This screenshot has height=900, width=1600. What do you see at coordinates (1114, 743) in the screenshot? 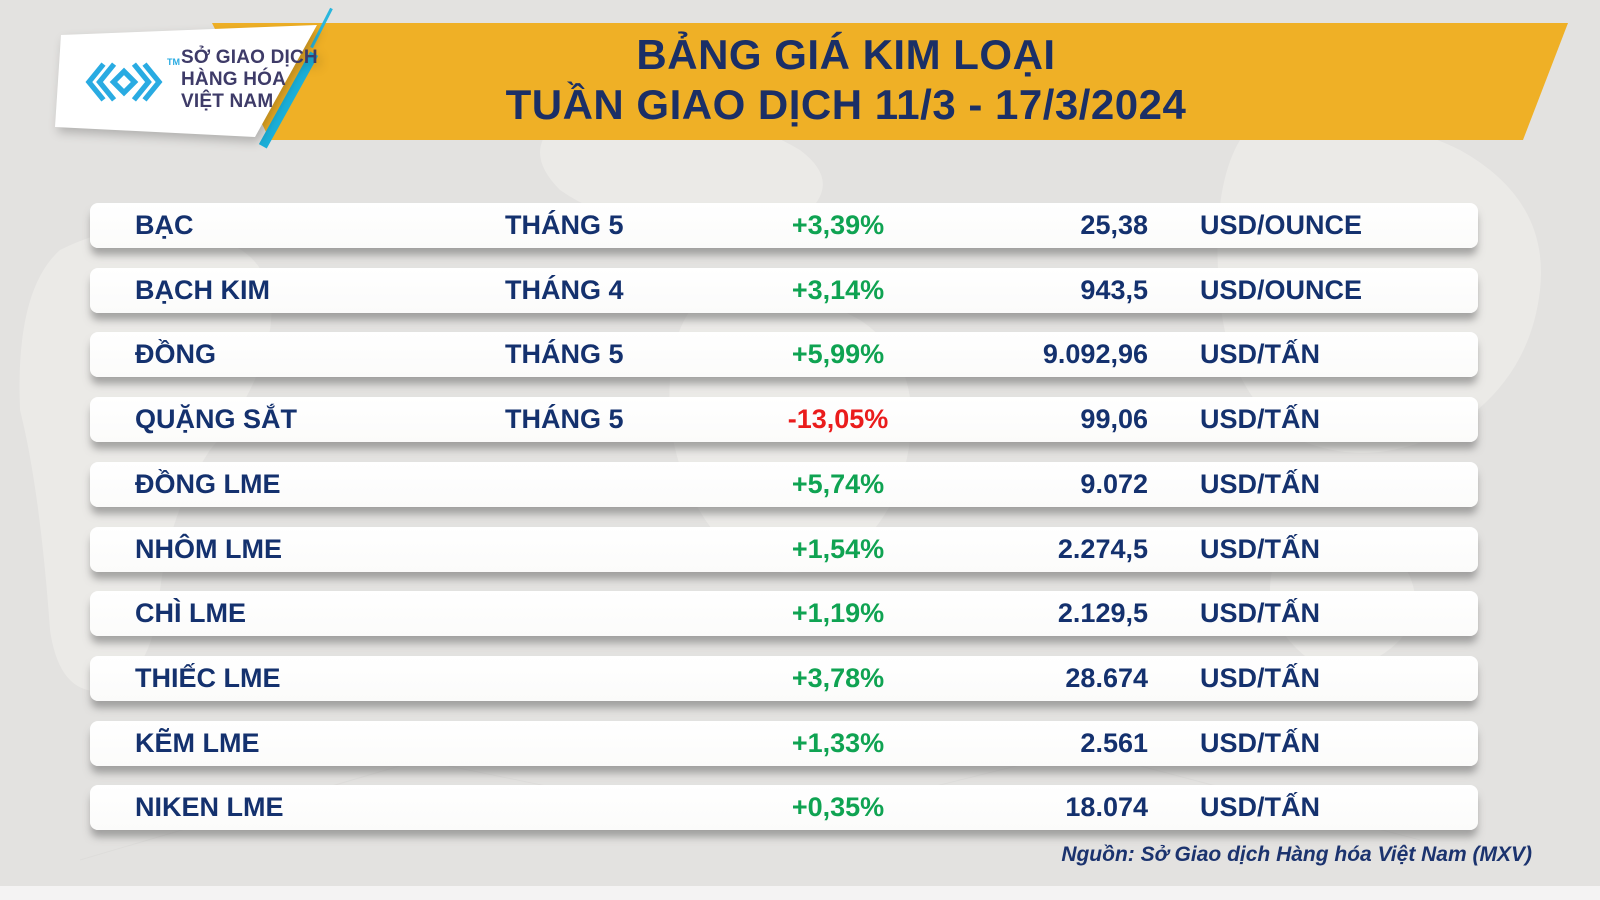
I see `price-value: 2.561` at bounding box center [1114, 743].